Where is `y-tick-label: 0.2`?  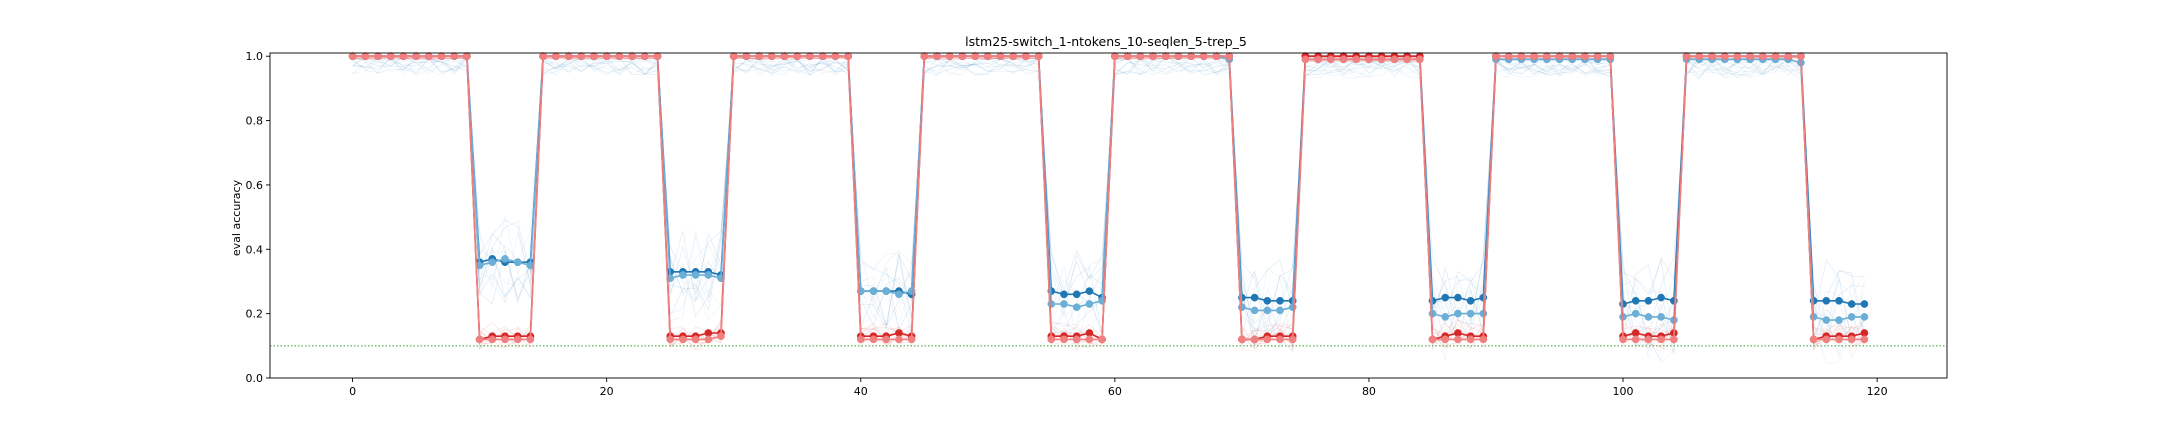
y-tick-label: 0.2 is located at coordinates (255, 314).